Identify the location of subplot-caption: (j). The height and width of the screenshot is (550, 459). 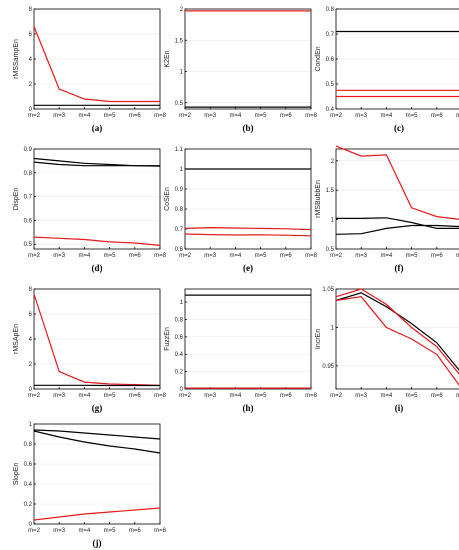
(97, 543).